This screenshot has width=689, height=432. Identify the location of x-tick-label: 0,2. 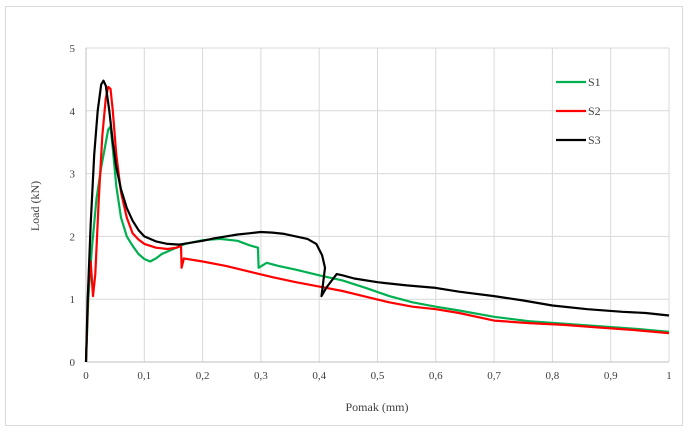
(203, 376).